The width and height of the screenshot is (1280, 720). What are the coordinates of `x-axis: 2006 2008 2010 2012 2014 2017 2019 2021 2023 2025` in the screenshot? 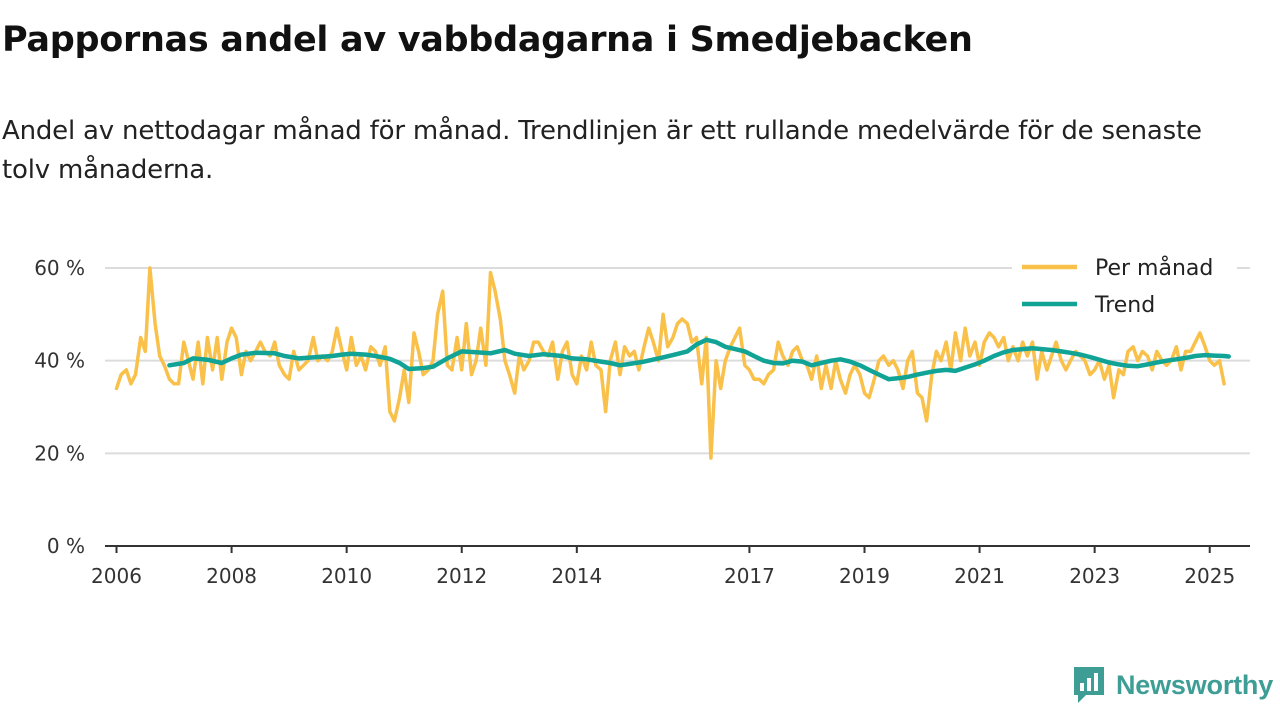 It's located at (670, 566).